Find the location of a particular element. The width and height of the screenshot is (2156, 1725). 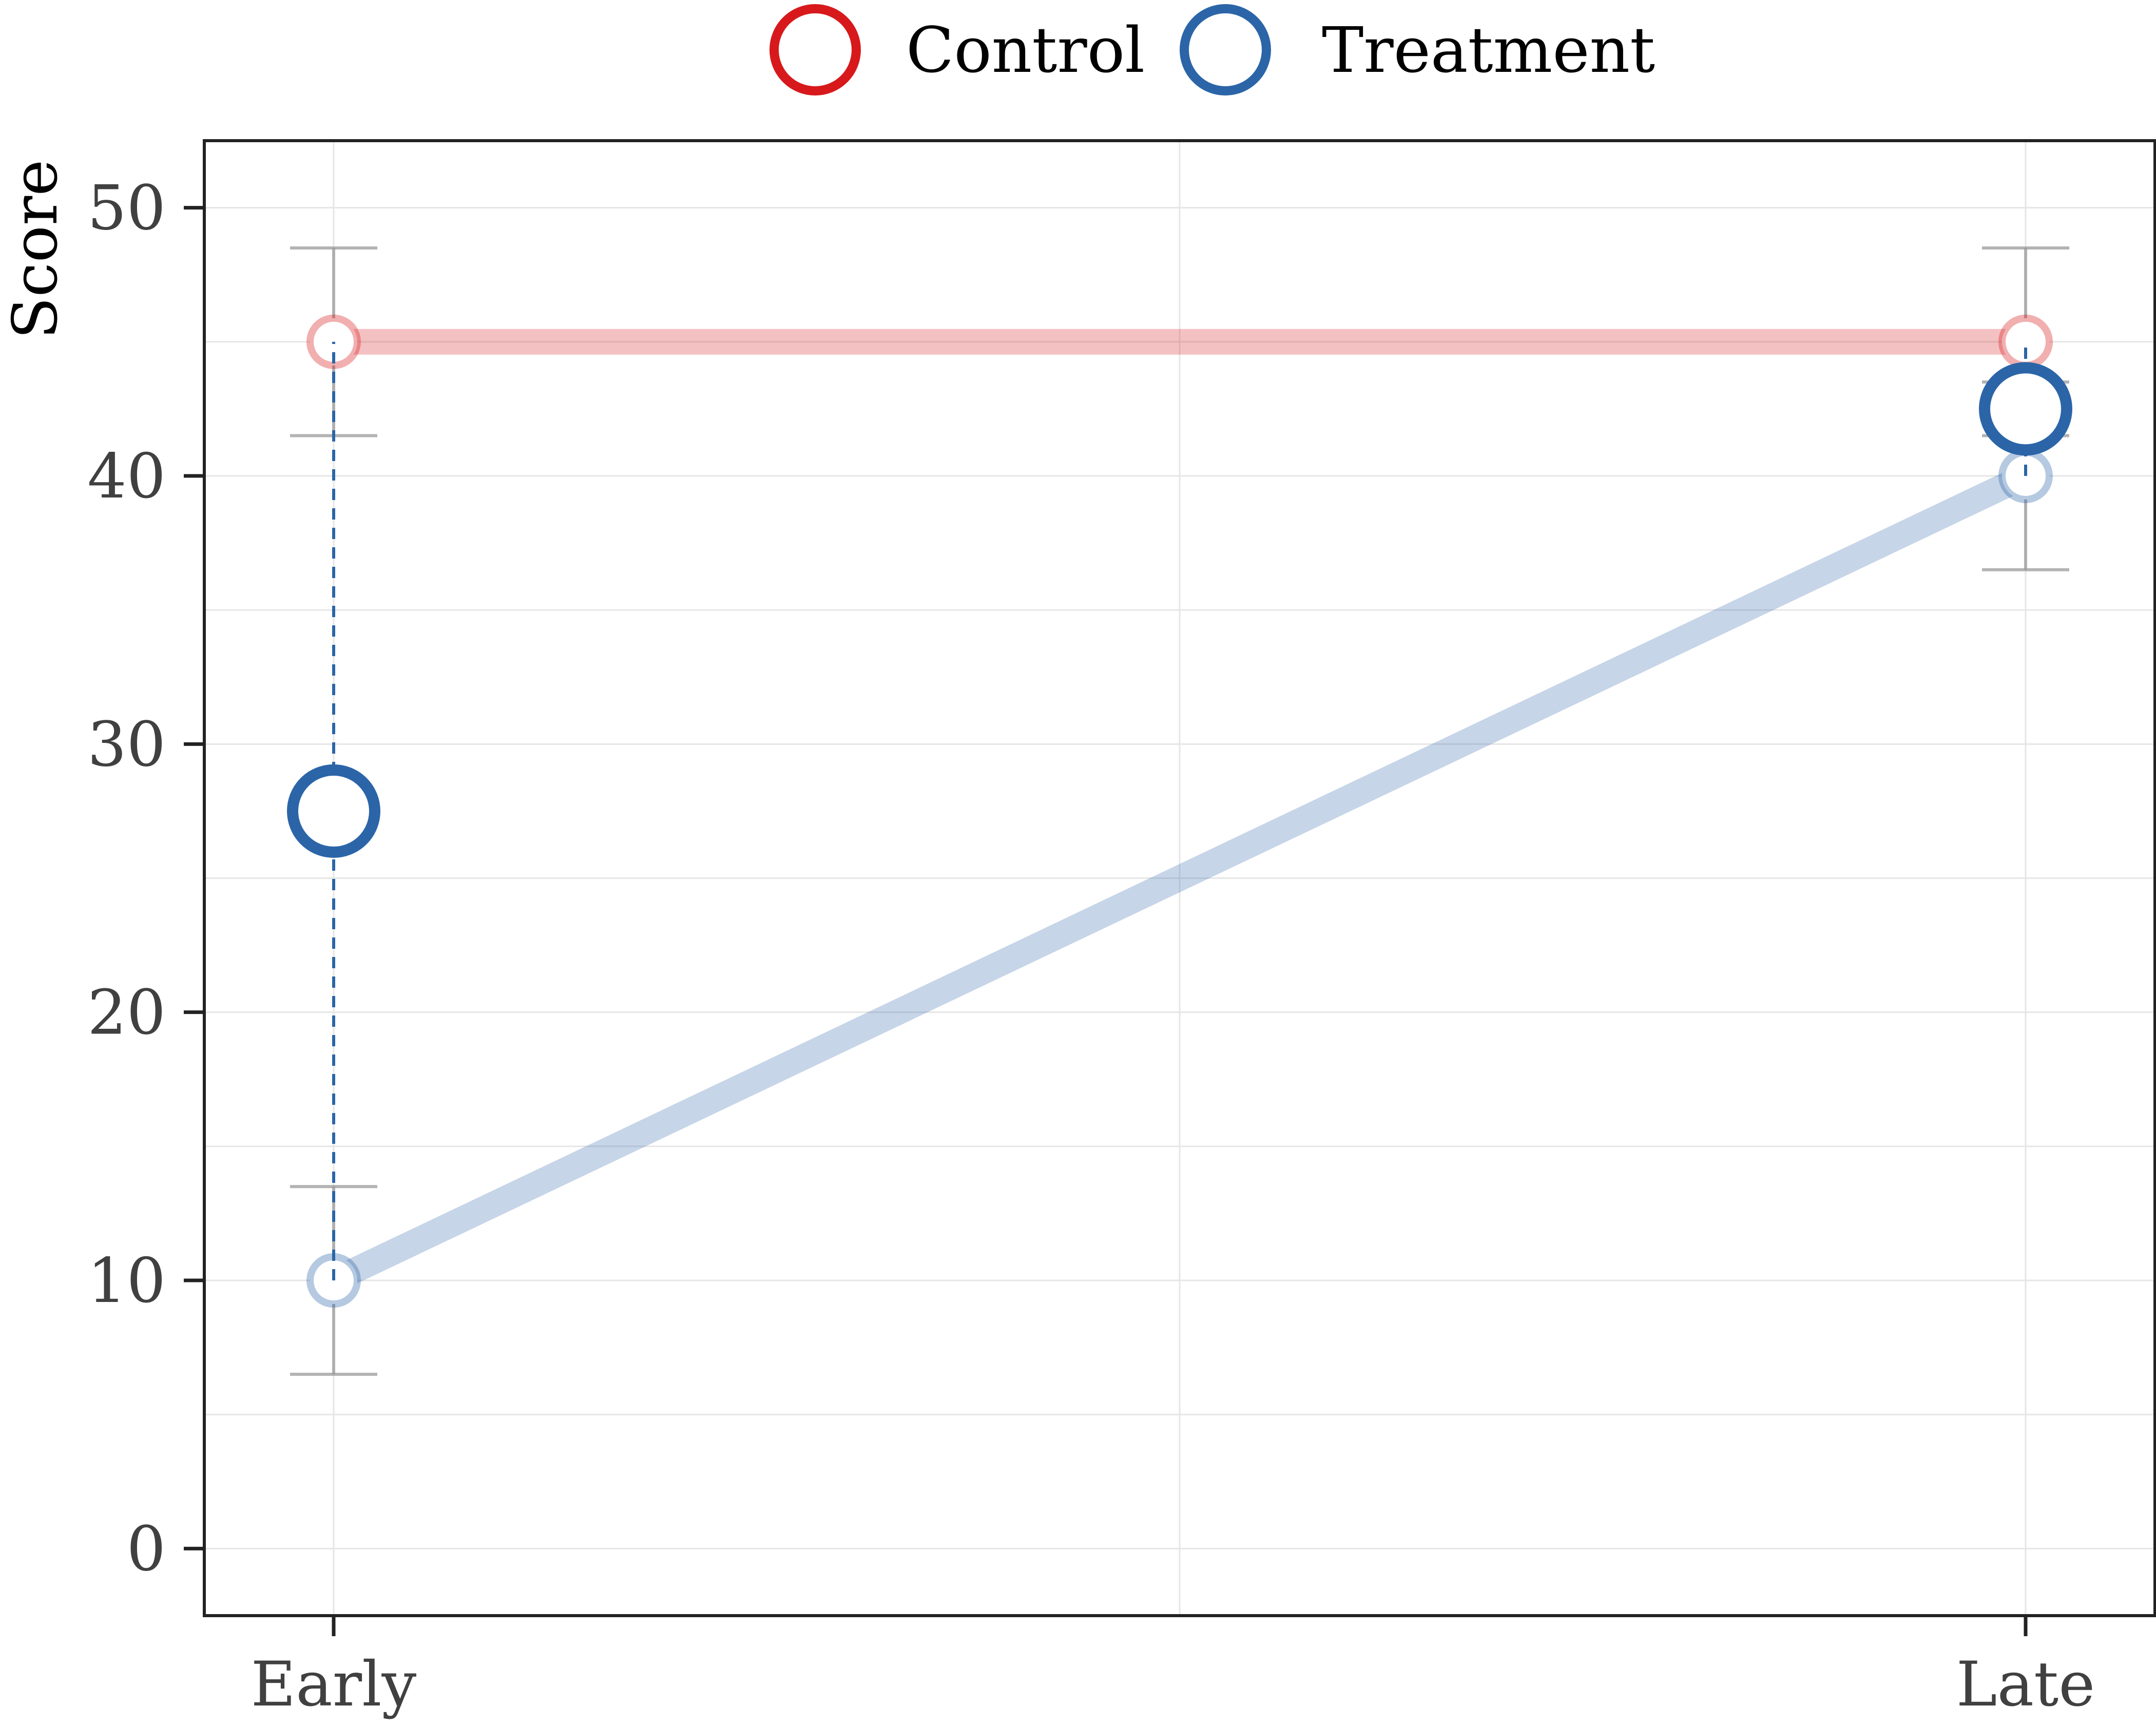

y-tick-label: 40 is located at coordinates (126, 476).